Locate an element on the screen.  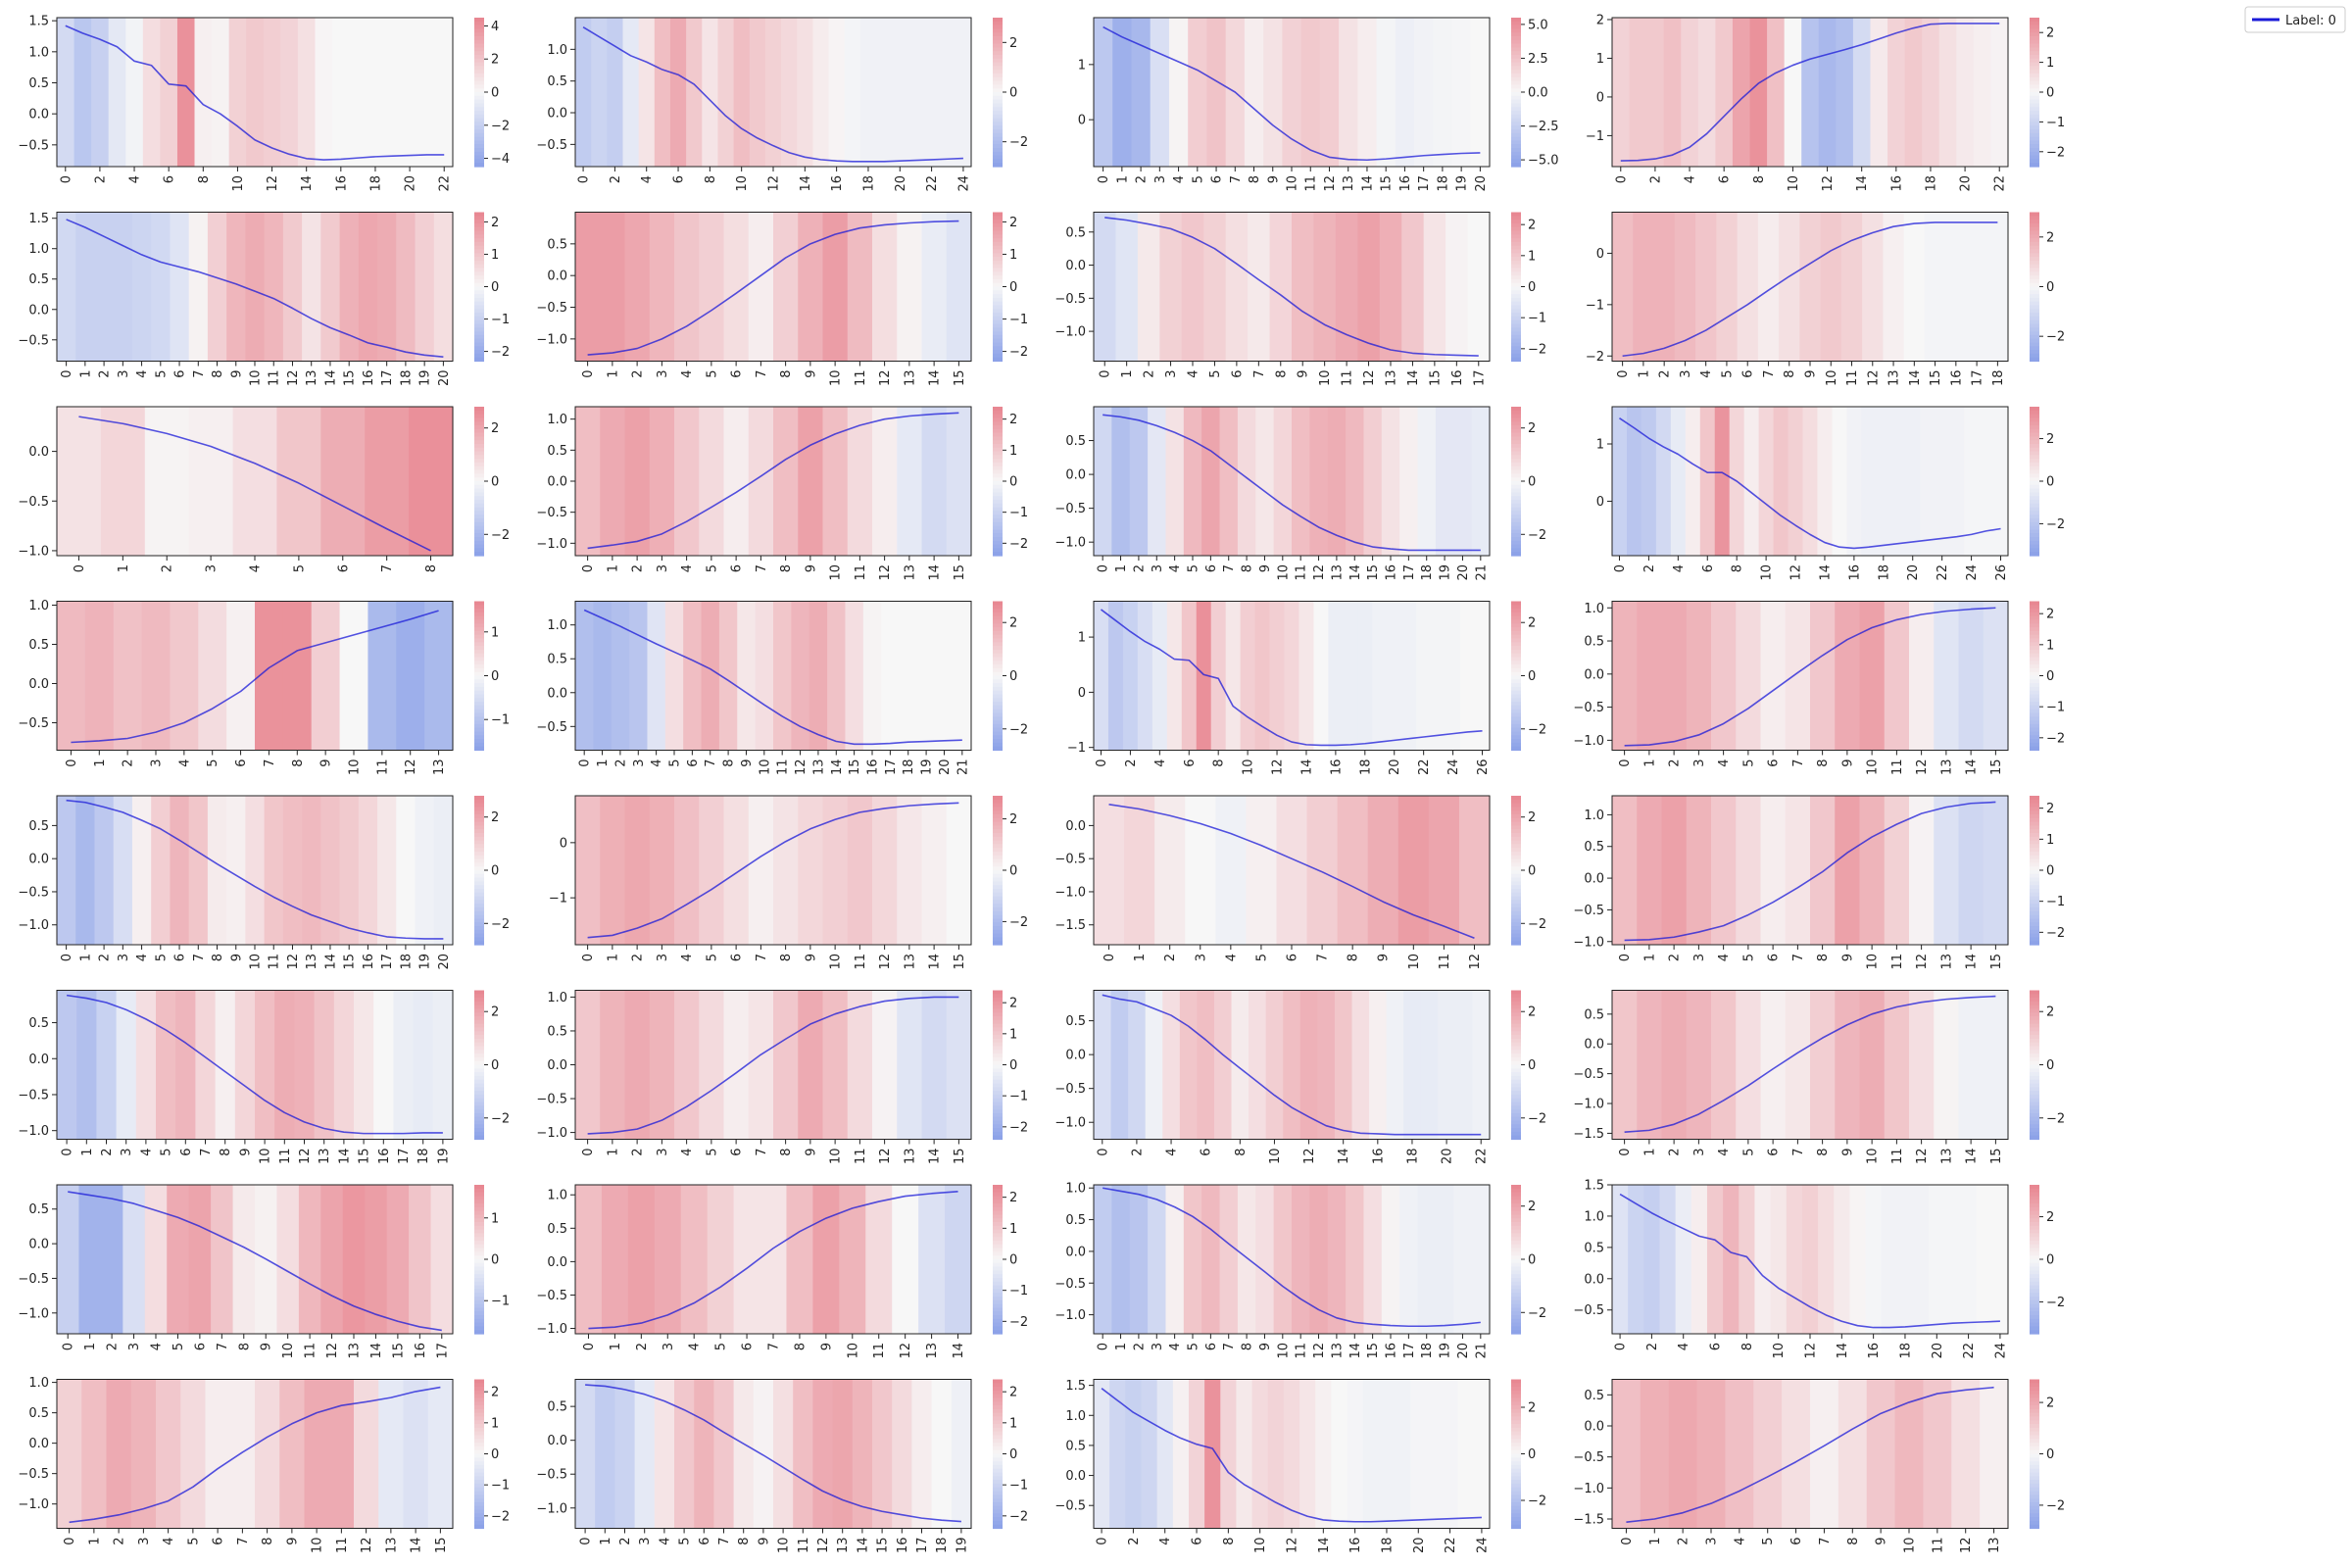
x-tick-label: 3 is located at coordinates (1158, 568).